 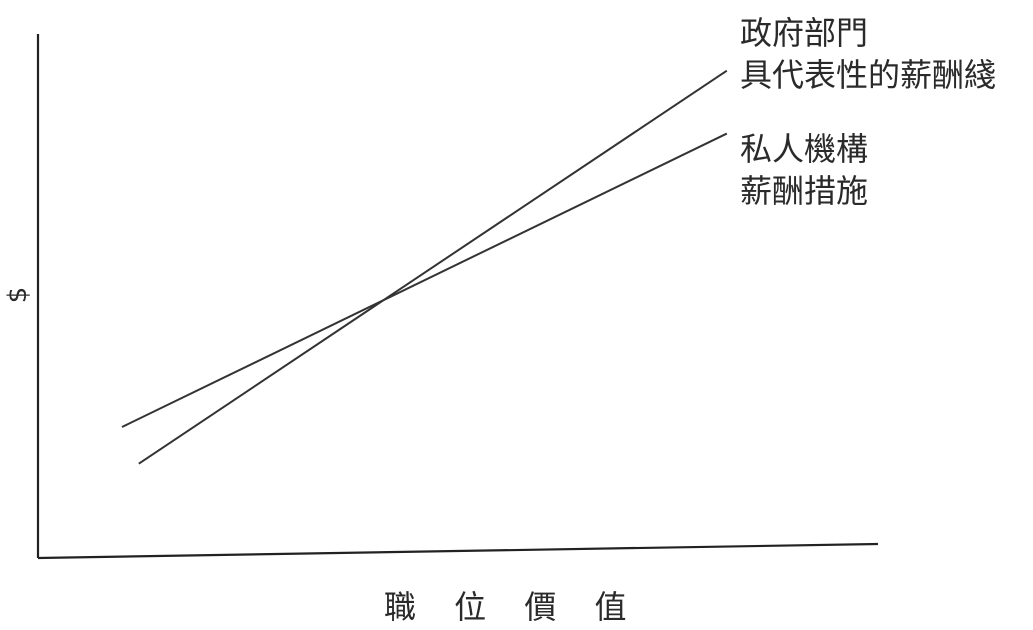 What do you see at coordinates (804, 149) in the screenshot?
I see `series-label-private-line-1: 私人機構` at bounding box center [804, 149].